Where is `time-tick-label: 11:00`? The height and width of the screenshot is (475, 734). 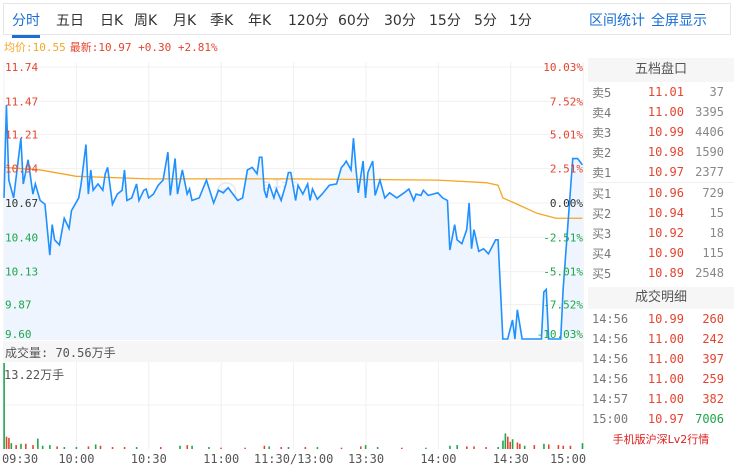
time-tick-label: 11:00 is located at coordinates (221, 459).